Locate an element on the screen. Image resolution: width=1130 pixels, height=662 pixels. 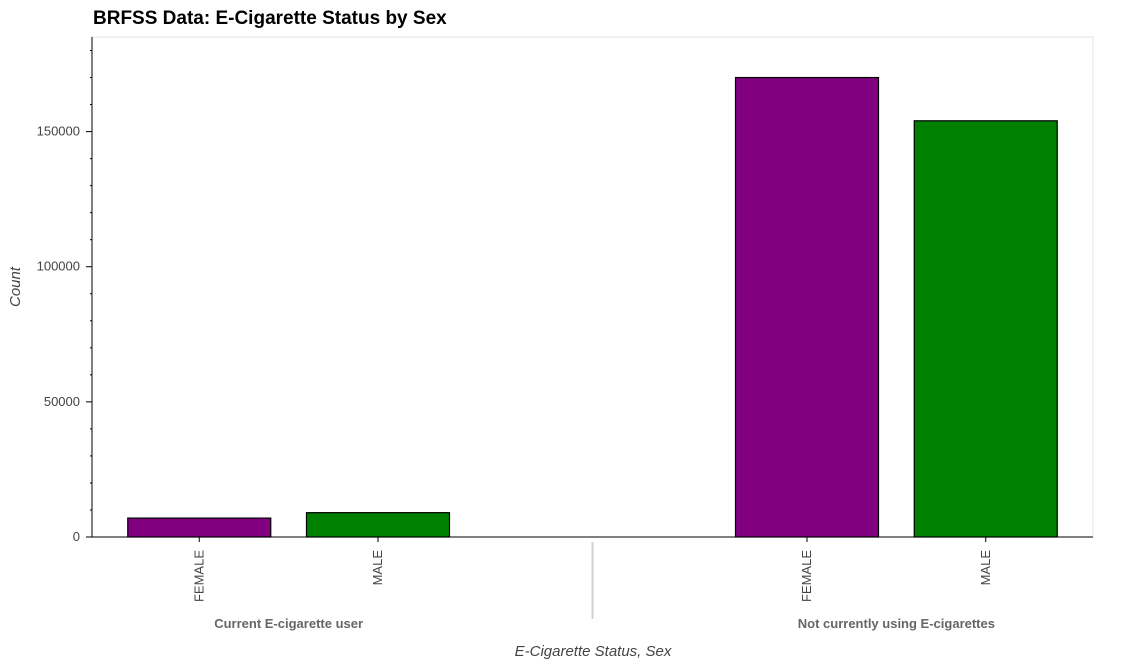
y-axis: 0 50000 100000 150000 is located at coordinates (65, 290).